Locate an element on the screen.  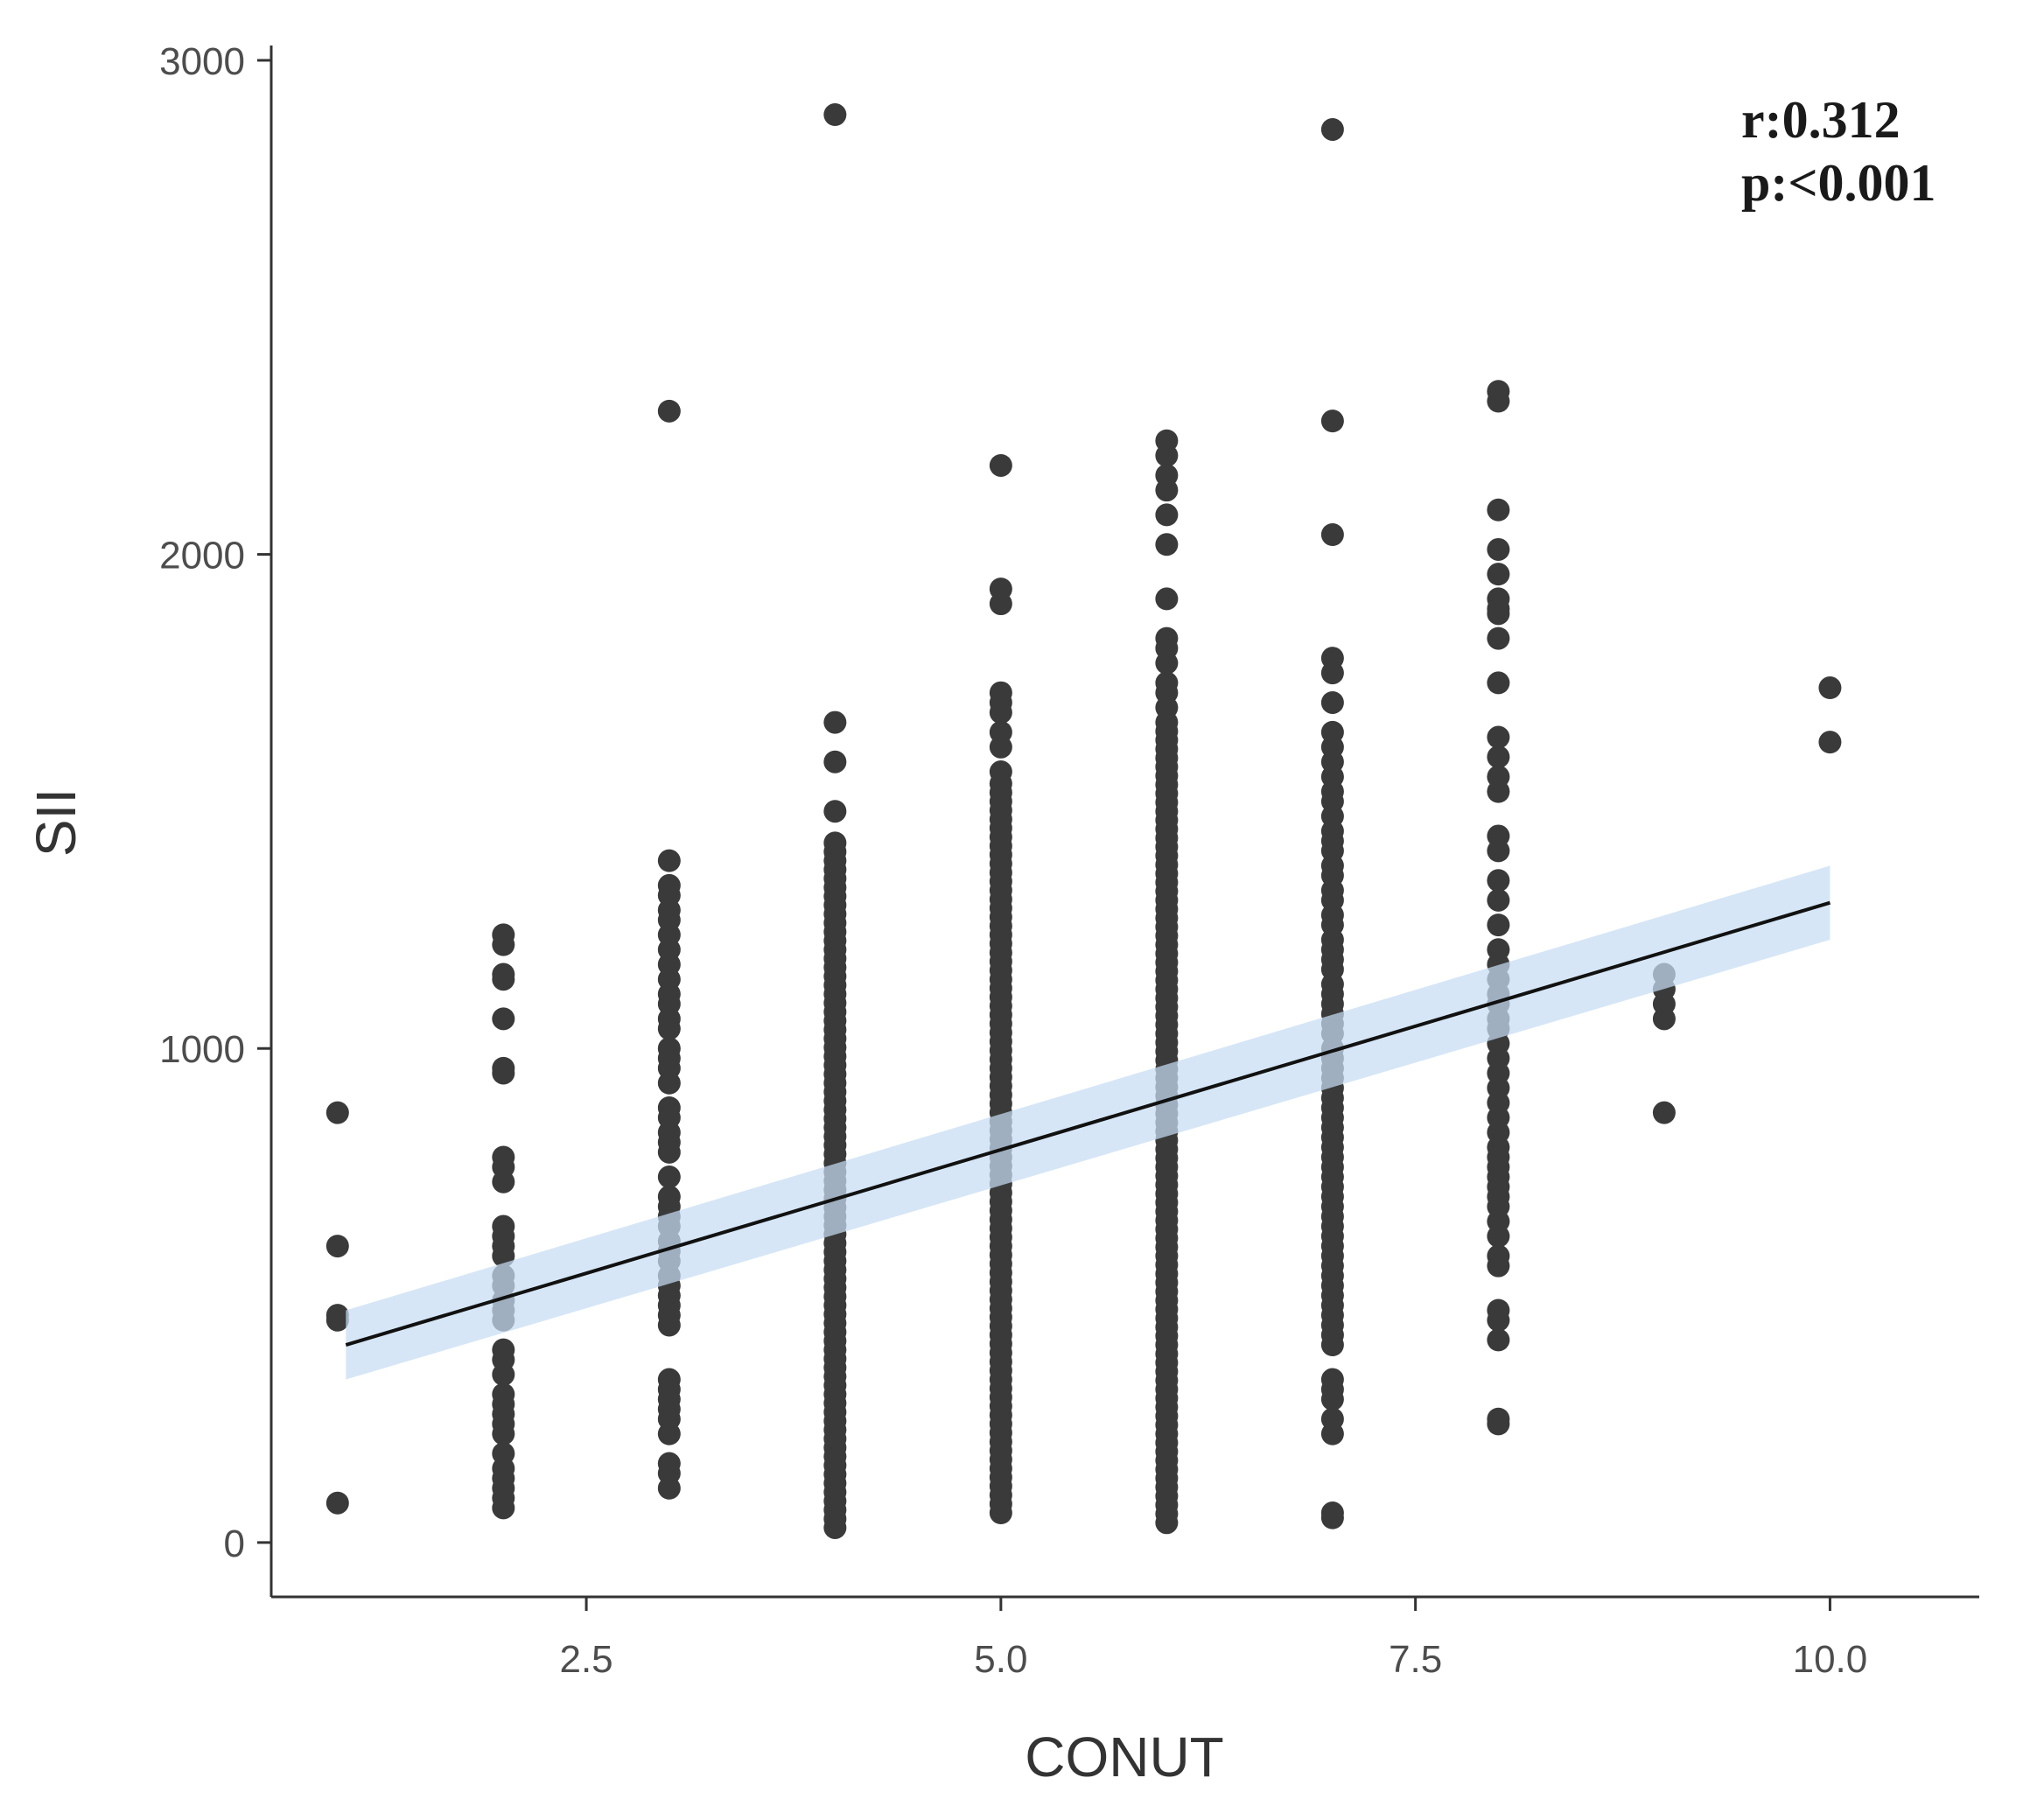
y-ticks: 0 1000 2000 3000 is located at coordinates (215, 802).